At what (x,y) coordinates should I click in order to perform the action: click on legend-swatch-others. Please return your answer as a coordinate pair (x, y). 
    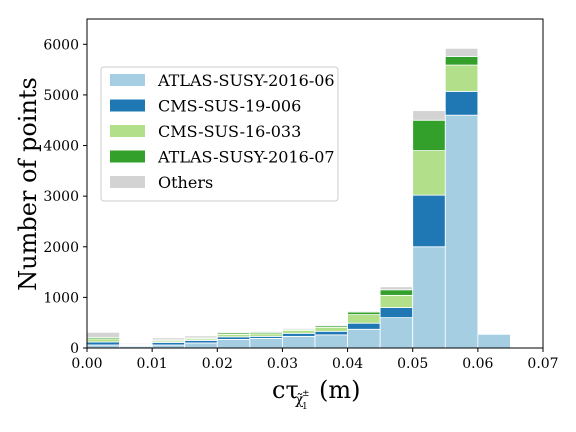
    Looking at the image, I should click on (127, 182).